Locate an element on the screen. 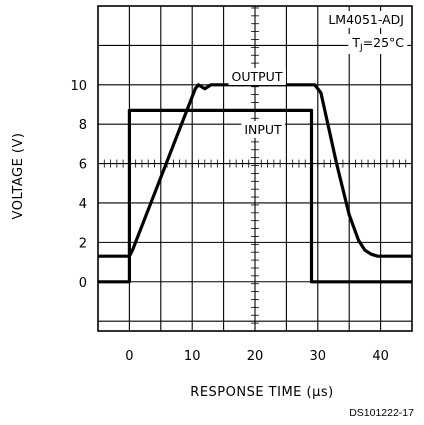 This screenshot has height=425, width=424. annotations: LM4051-ADJ TJ=25°C OUTPUT INPUT is located at coordinates (318, 74).